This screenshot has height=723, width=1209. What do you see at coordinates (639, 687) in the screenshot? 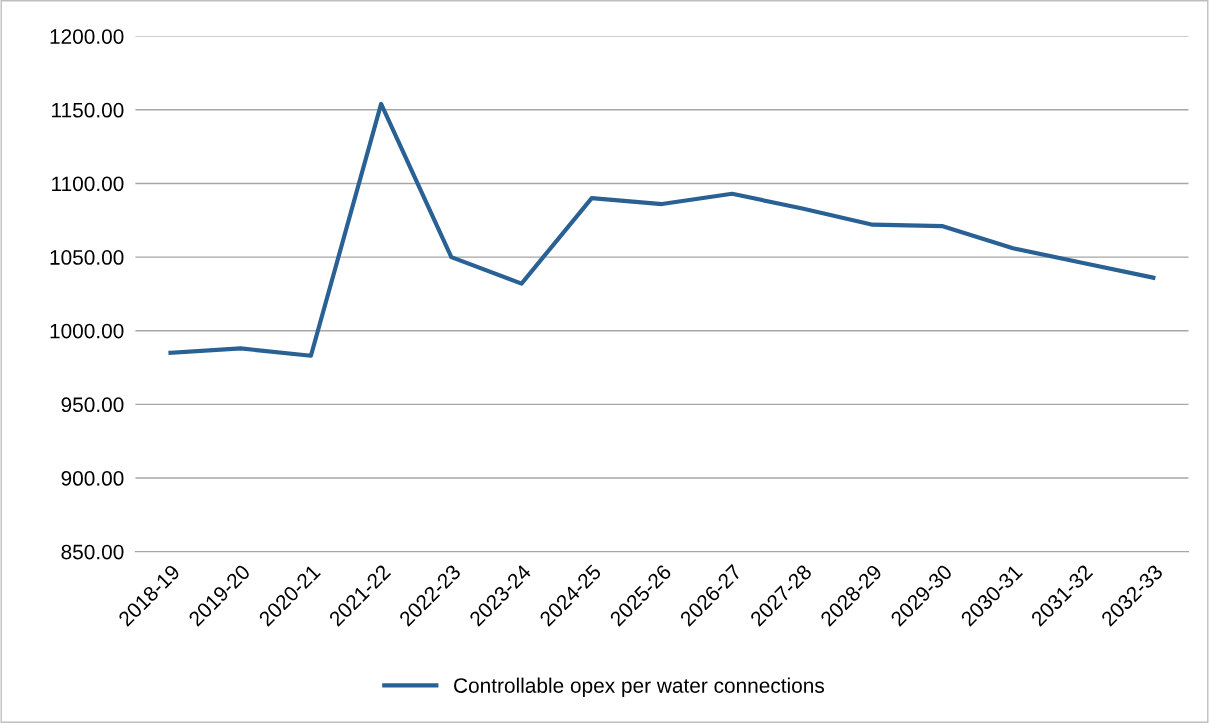
I see `legend-label: Controllable opex per water connections` at bounding box center [639, 687].